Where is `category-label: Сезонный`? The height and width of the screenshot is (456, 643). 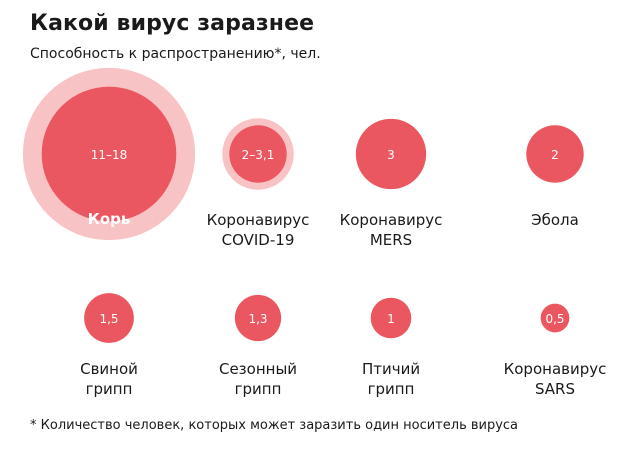 category-label: Сезонный is located at coordinates (258, 369).